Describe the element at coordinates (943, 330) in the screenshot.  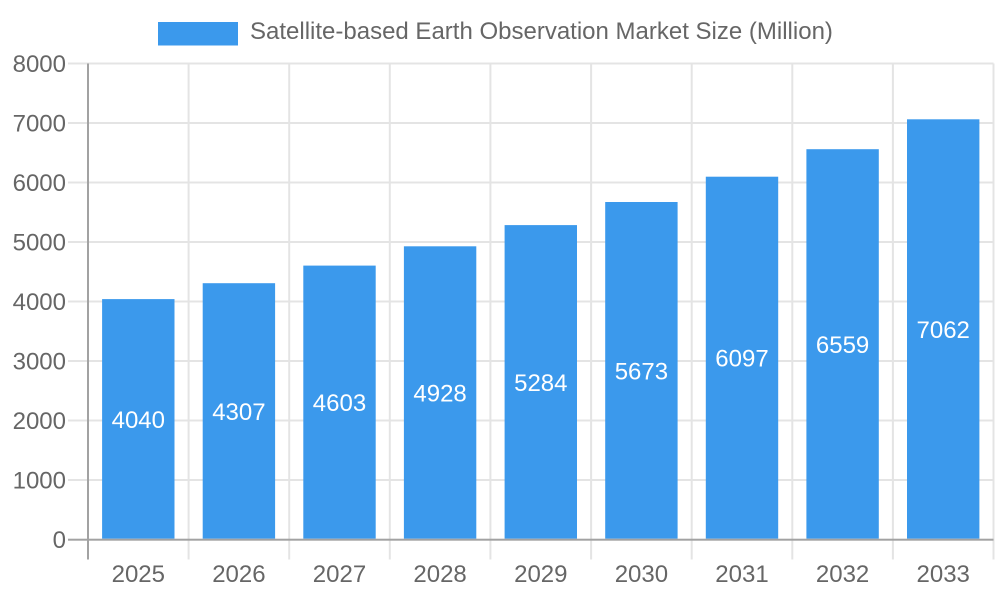
I see `svg-text: 7062` at that location.